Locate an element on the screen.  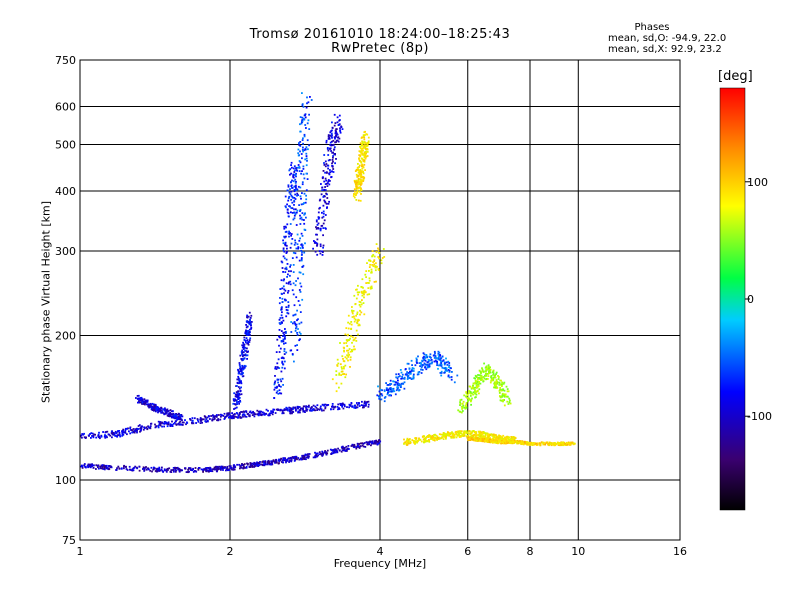
y-tick-label: 200 is located at coordinates (65, 336).